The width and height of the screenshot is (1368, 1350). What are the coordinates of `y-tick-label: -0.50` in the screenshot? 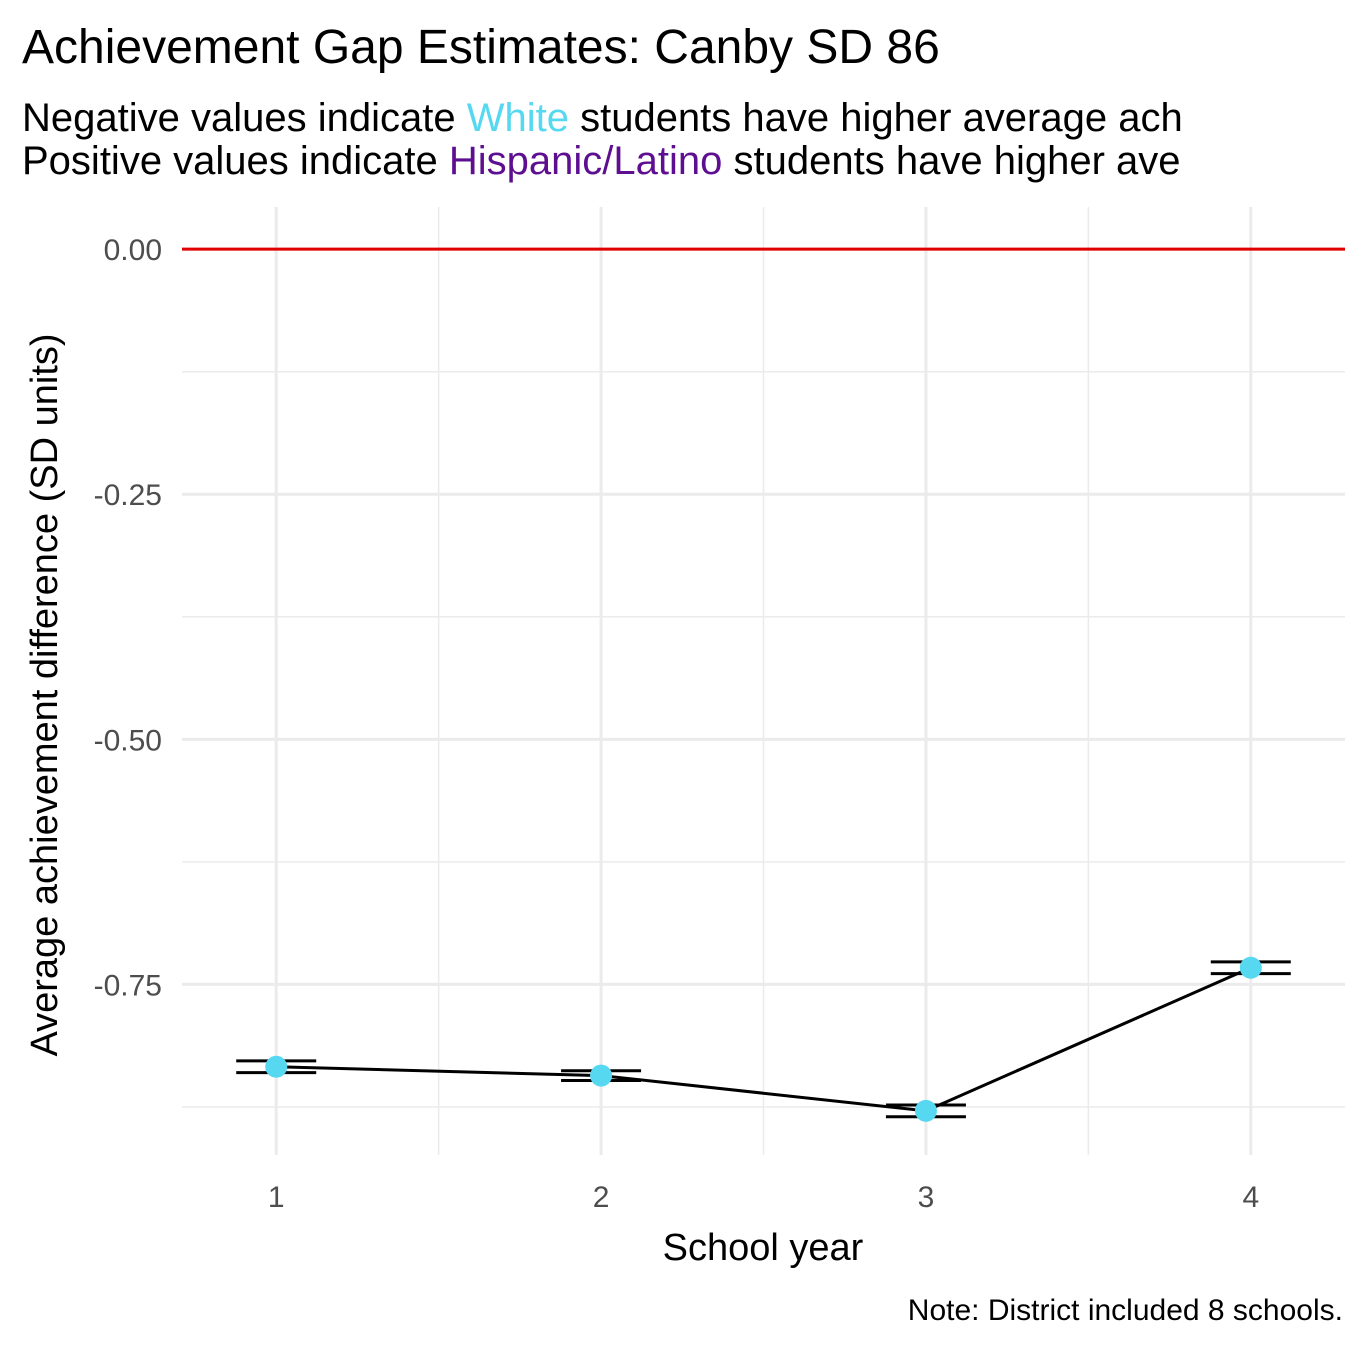 It's located at (128, 740).